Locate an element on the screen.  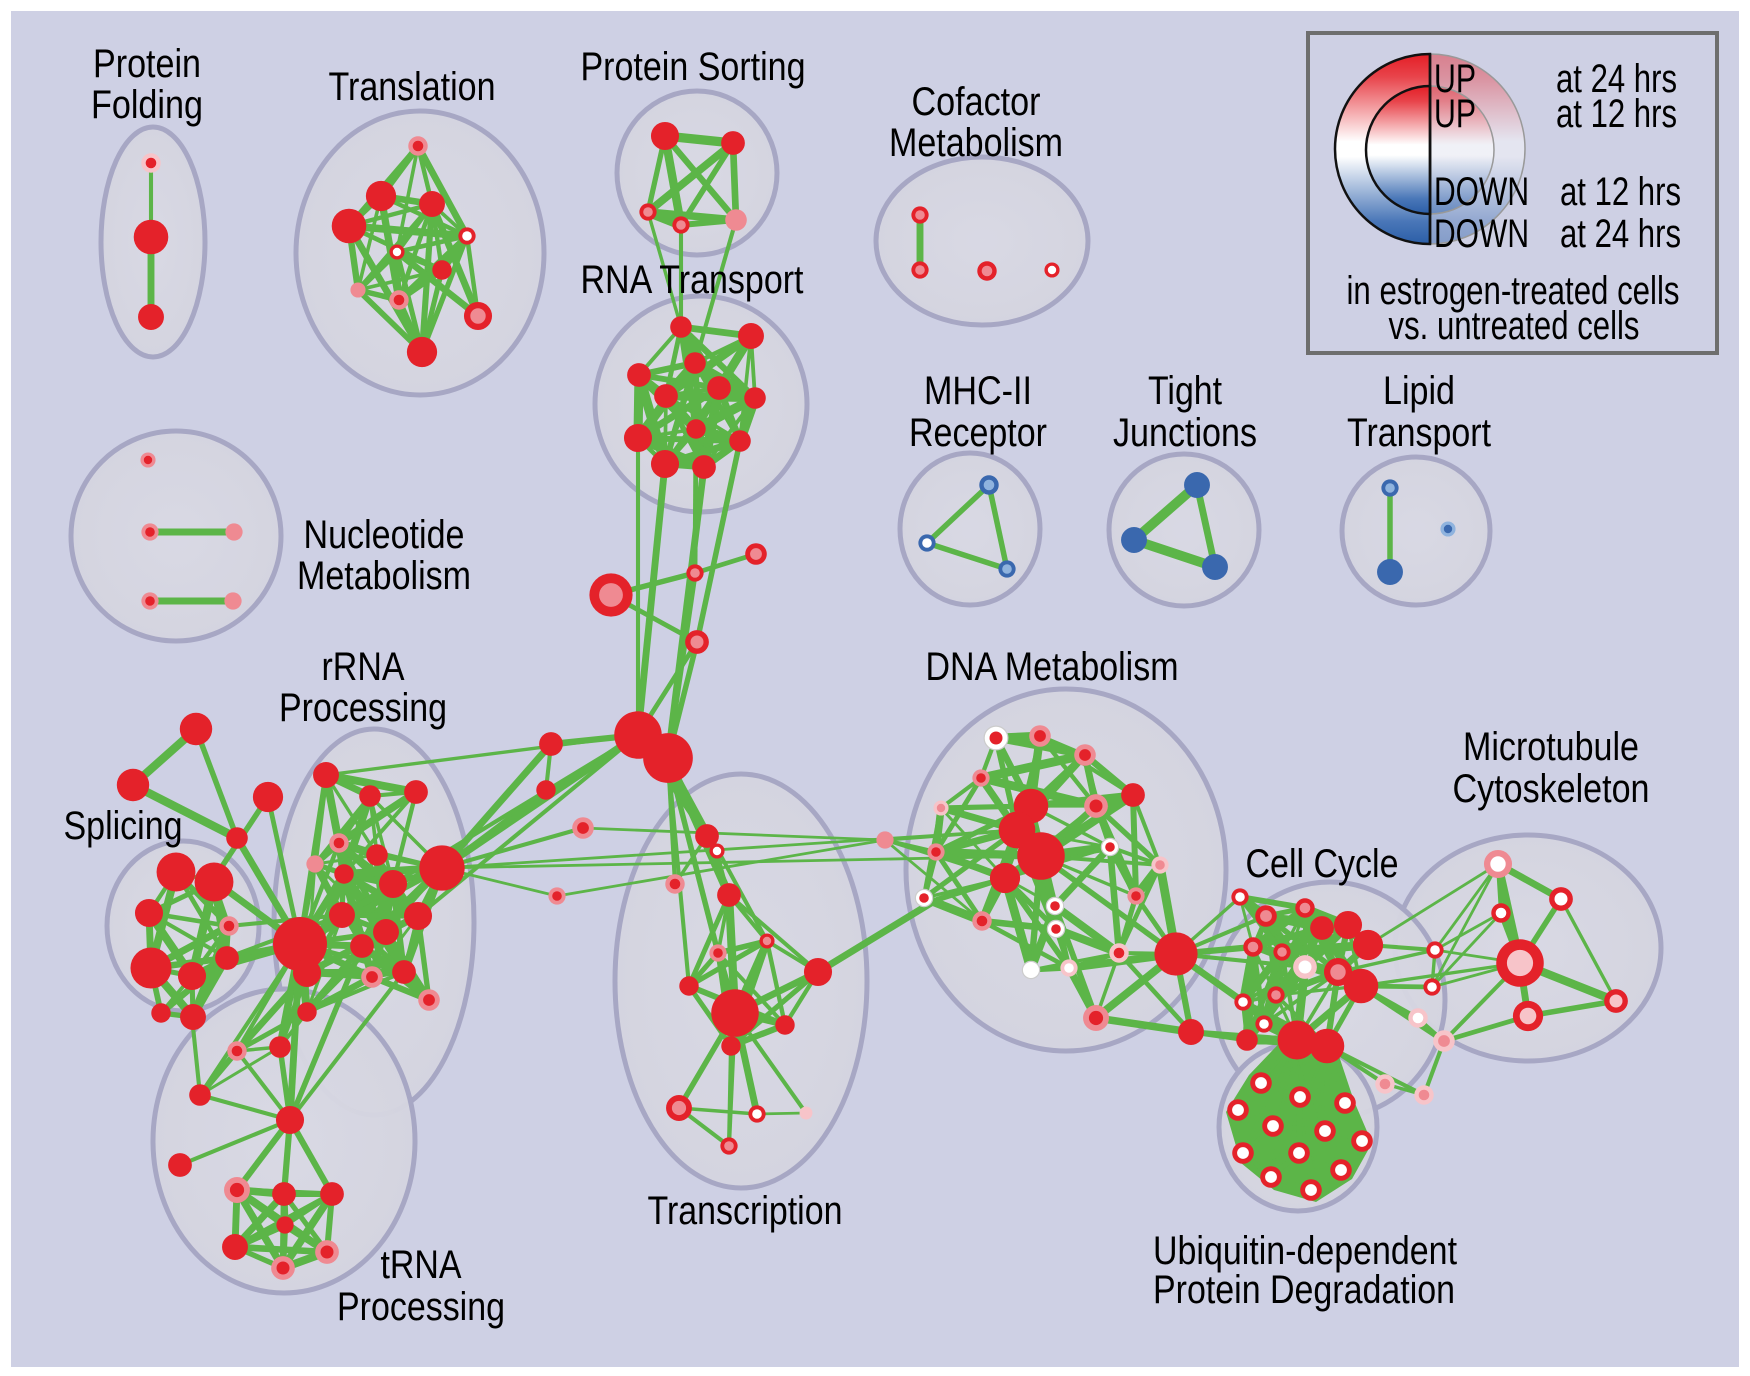
svg-text: Receptor is located at coordinates (978, 433).